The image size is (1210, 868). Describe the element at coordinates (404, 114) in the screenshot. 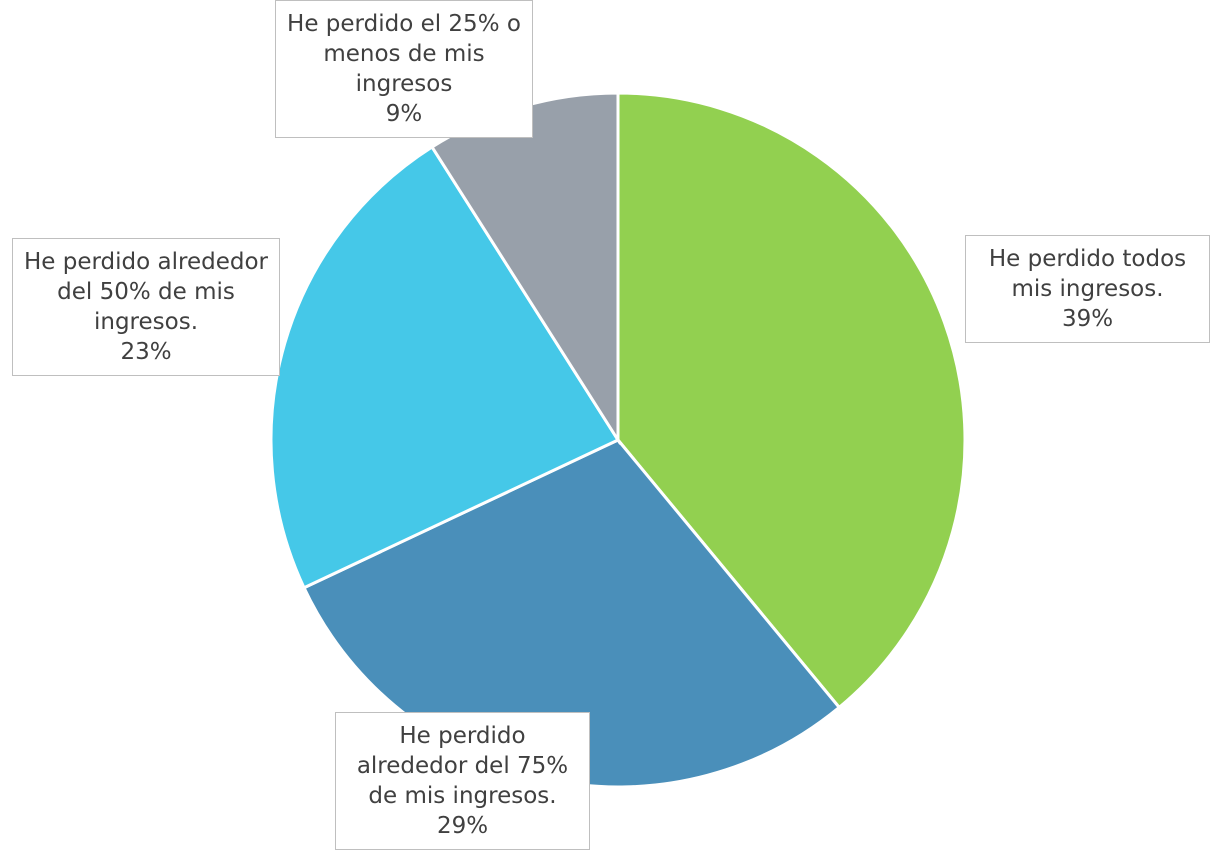

I see `value-label: 9%` at that location.